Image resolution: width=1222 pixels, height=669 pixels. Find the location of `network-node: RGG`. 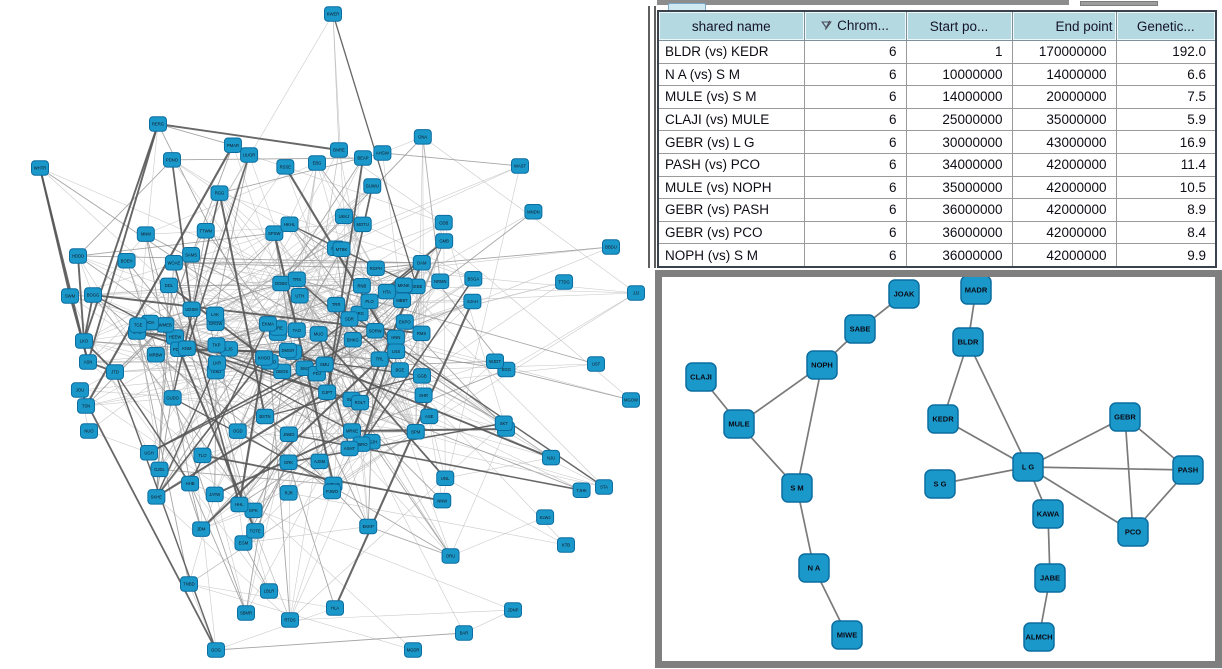

network-node: RGG is located at coordinates (219, 193).